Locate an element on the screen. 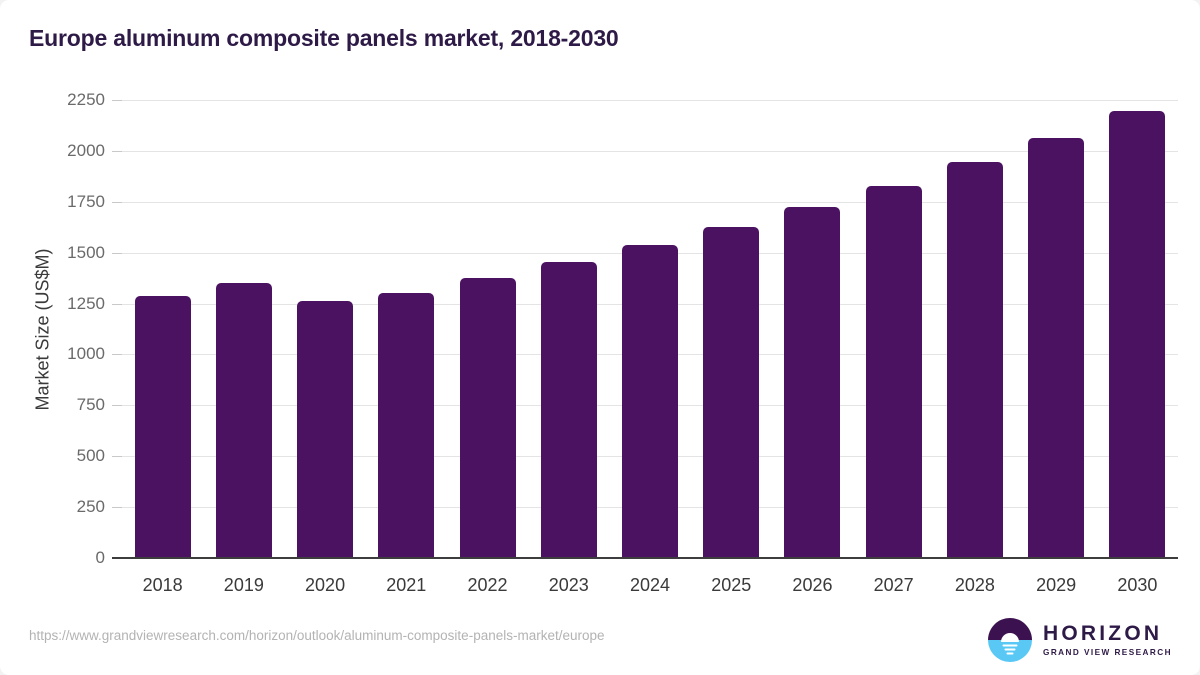 The image size is (1200, 675). x-tick-label: 2024 is located at coordinates (650, 585).